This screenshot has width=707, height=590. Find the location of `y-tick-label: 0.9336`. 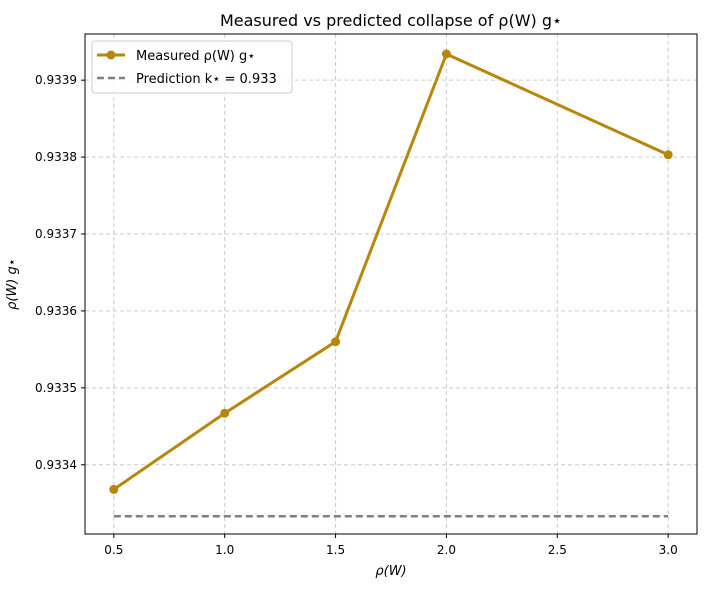

y-tick-label: 0.9336 is located at coordinates (56, 311).